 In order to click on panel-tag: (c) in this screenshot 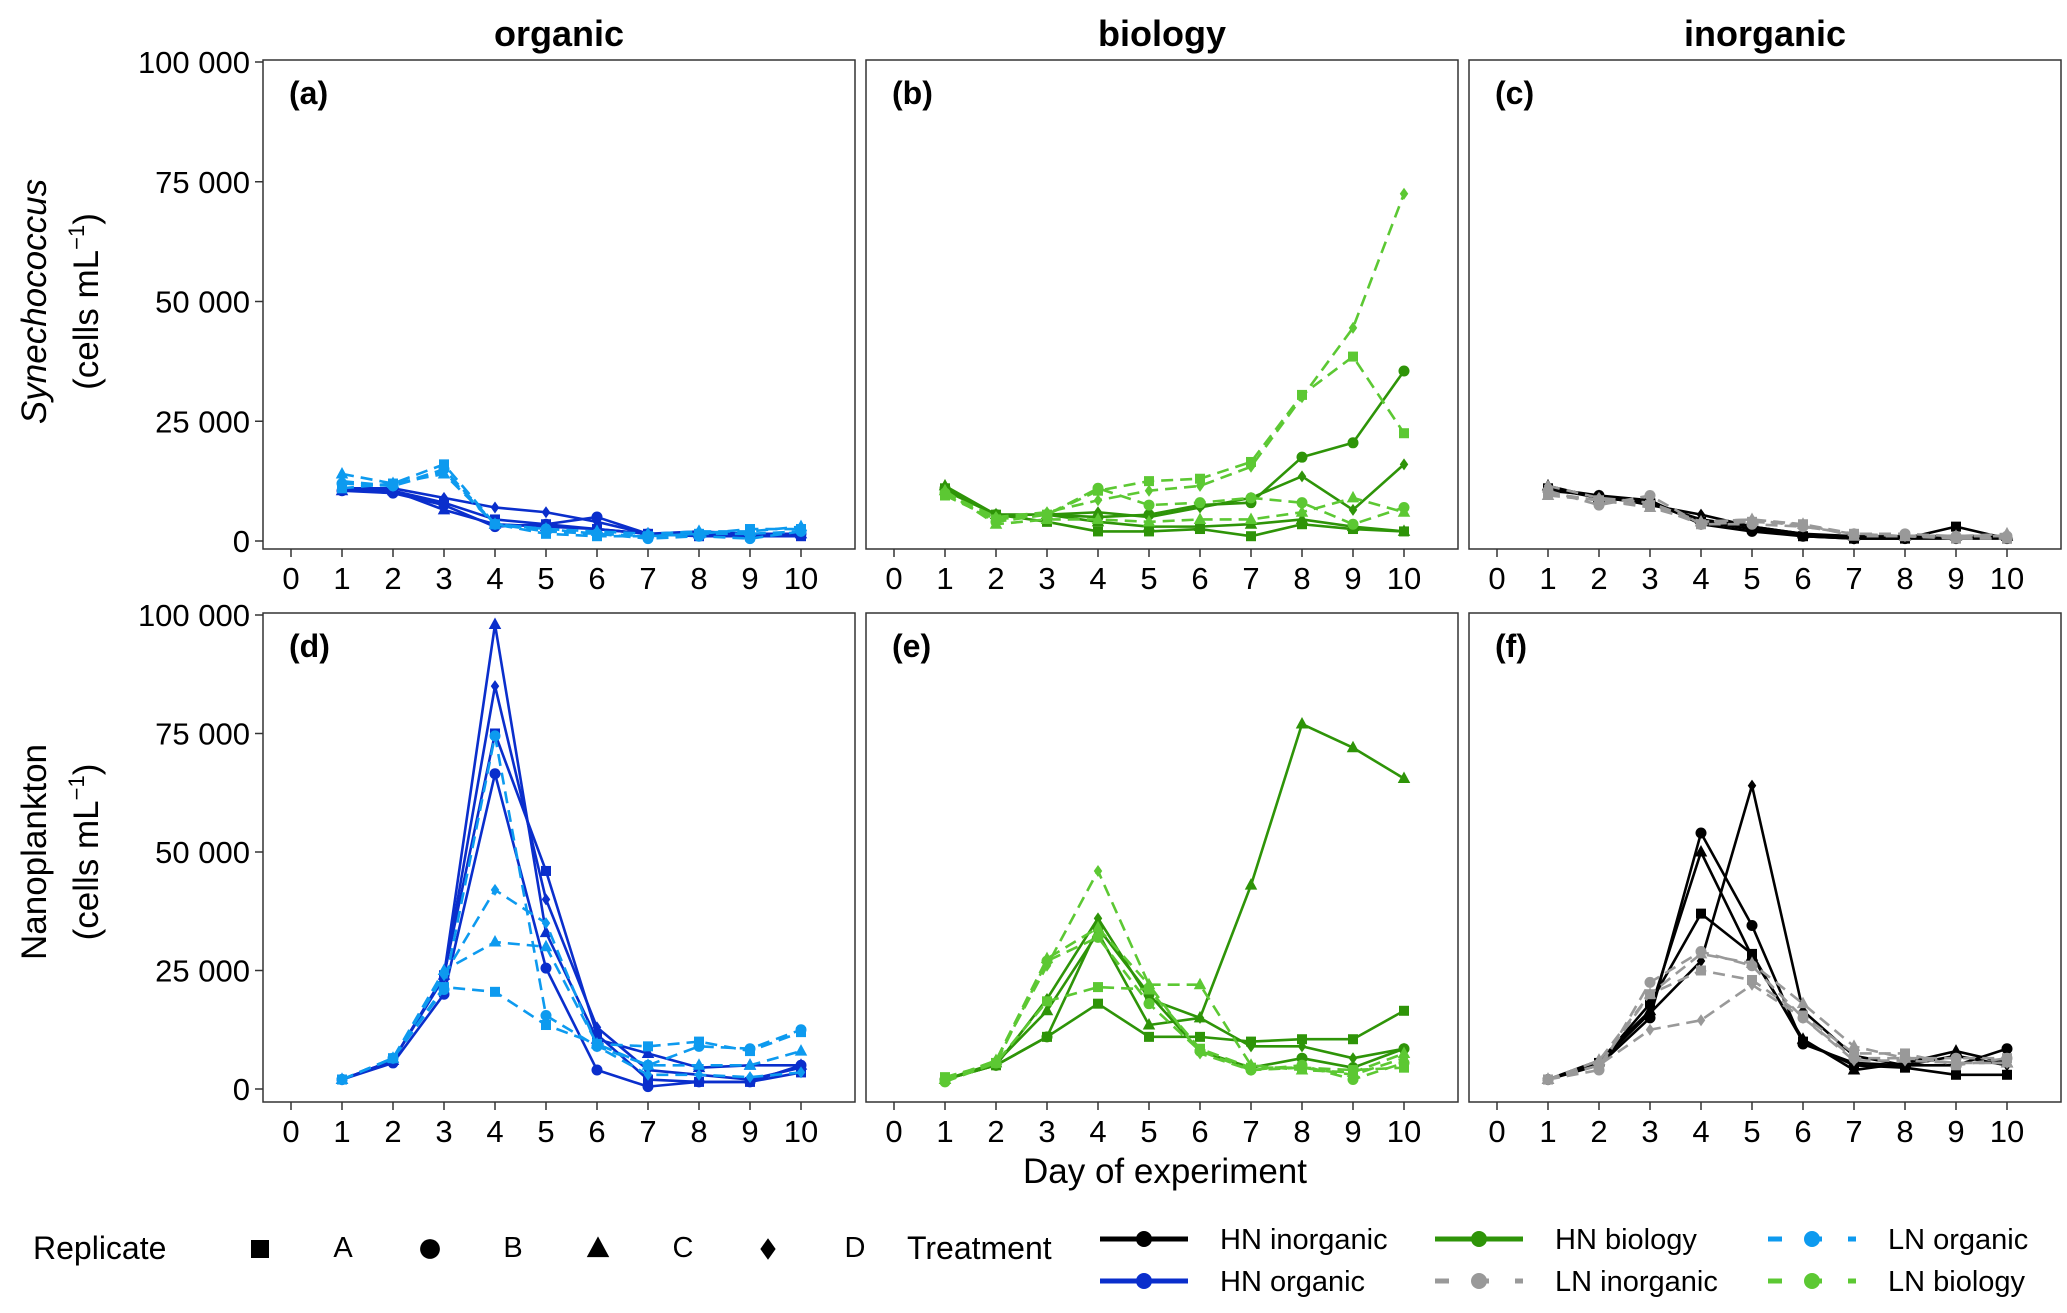, I will do `click(1514, 93)`.